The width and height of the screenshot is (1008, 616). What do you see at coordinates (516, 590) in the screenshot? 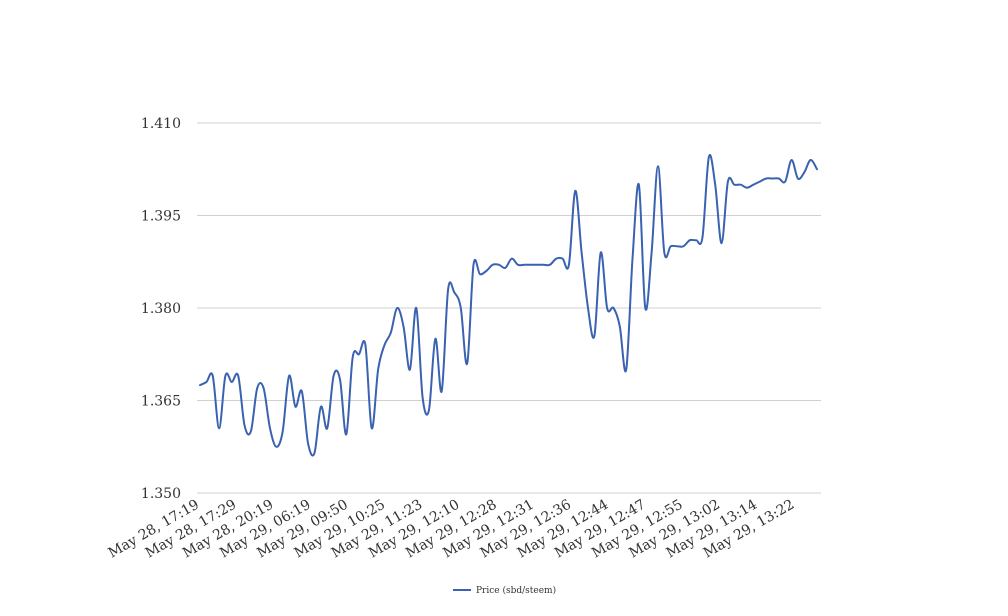
I see `legend-label: Price (sbd/steem)` at bounding box center [516, 590].